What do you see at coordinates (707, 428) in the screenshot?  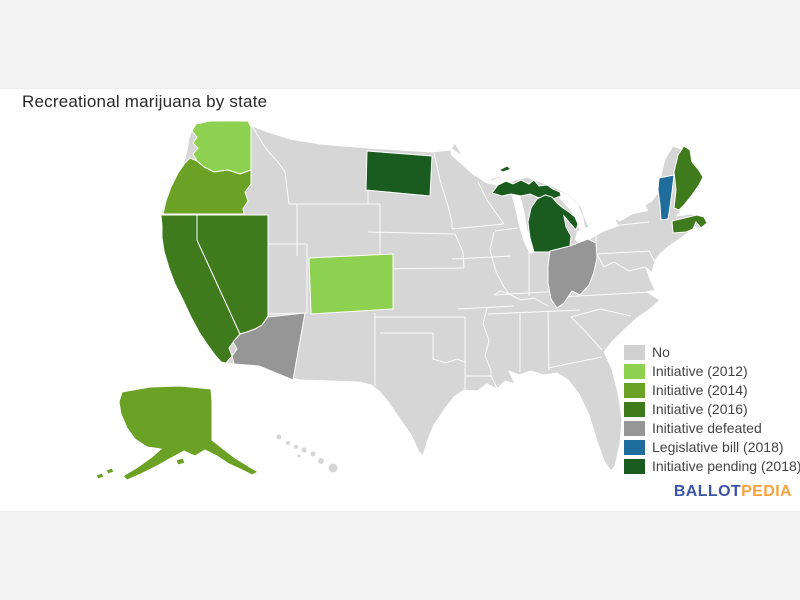 I see `legend-label: Initiative defeated` at bounding box center [707, 428].